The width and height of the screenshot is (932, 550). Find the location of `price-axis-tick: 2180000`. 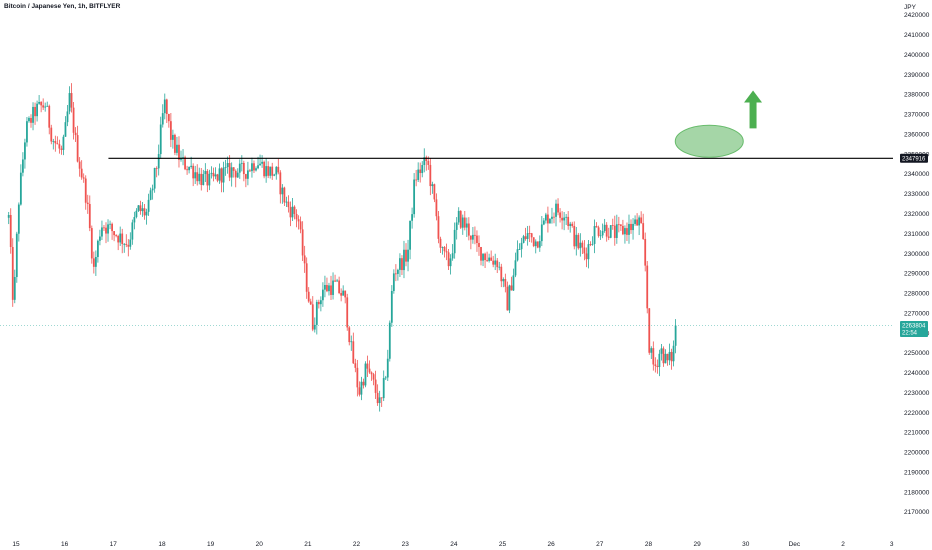

price-axis-tick: 2180000 is located at coordinates (917, 492).